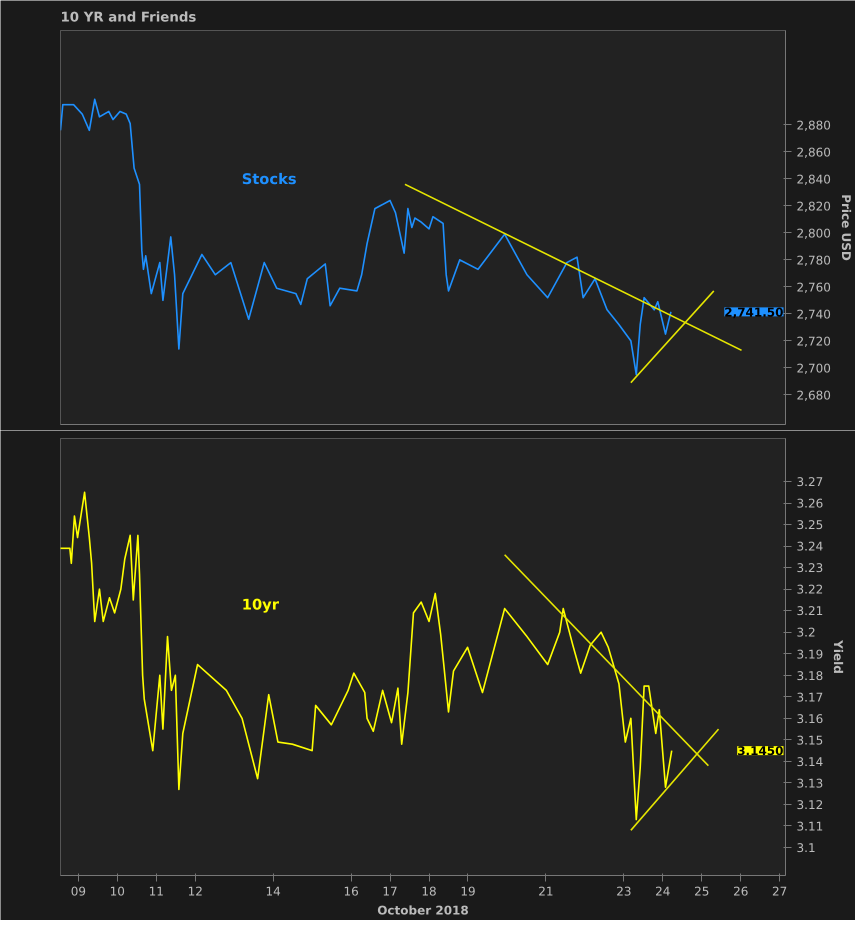 The image size is (861, 928). Describe the element at coordinates (754, 312) in the screenshot. I see `annotation: 2,741.50` at that location.